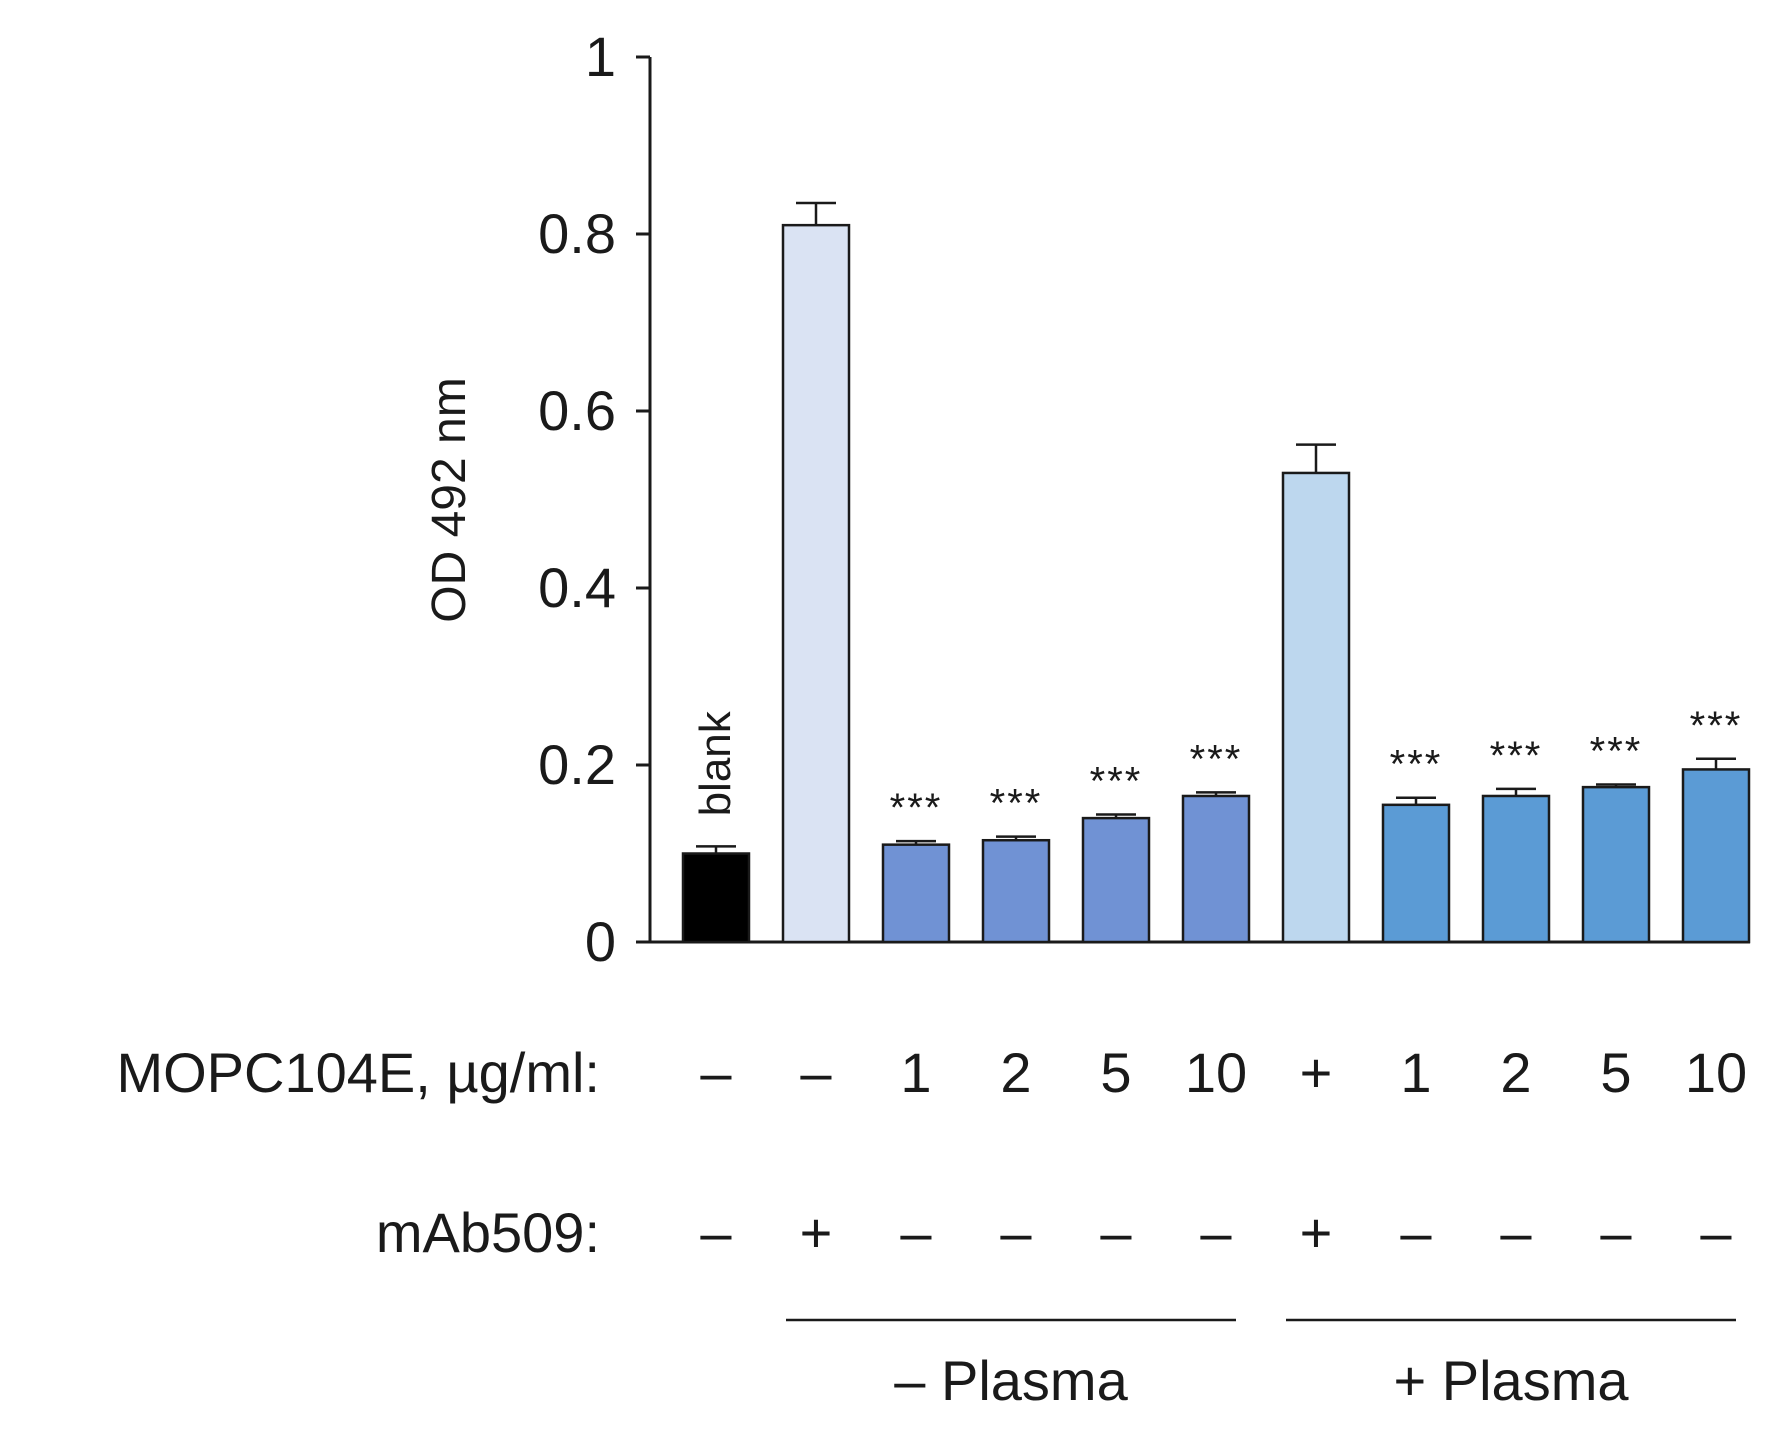 The image size is (1772, 1454). What do you see at coordinates (358, 1072) in the screenshot?
I see `row-label: MOPC104E, µg/ml:` at bounding box center [358, 1072].